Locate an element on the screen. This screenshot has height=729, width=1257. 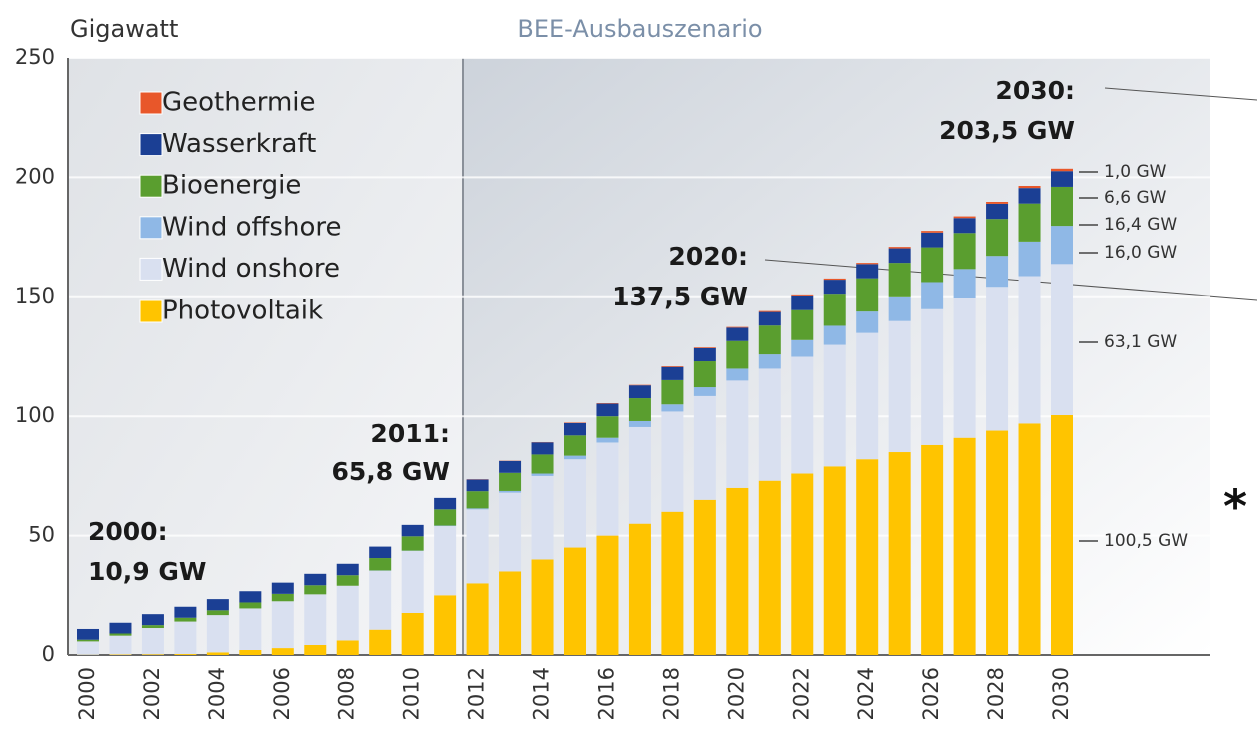
annotation: 137,5 GW is located at coordinates (680, 296).